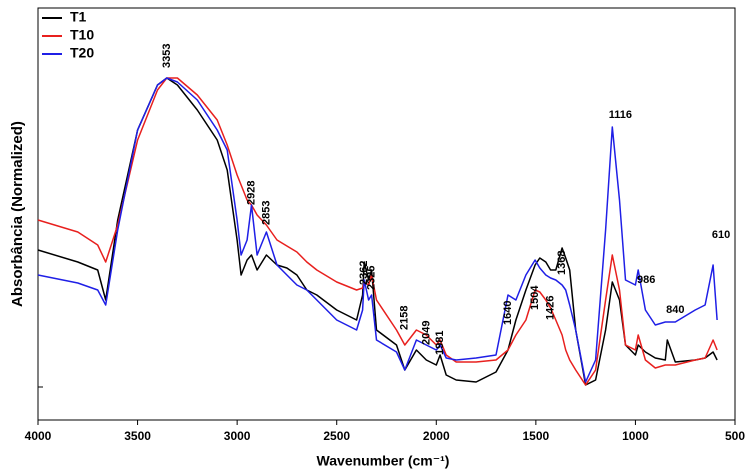 Image resolution: width=755 pixels, height=473 pixels. Describe the element at coordinates (237, 436) in the screenshot. I see `x-tick-label: 3000` at that location.